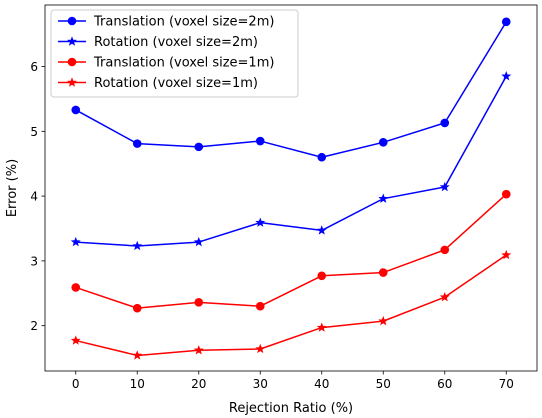  Describe the element at coordinates (76, 384) in the screenshot. I see `x-tick-label: 0` at that location.